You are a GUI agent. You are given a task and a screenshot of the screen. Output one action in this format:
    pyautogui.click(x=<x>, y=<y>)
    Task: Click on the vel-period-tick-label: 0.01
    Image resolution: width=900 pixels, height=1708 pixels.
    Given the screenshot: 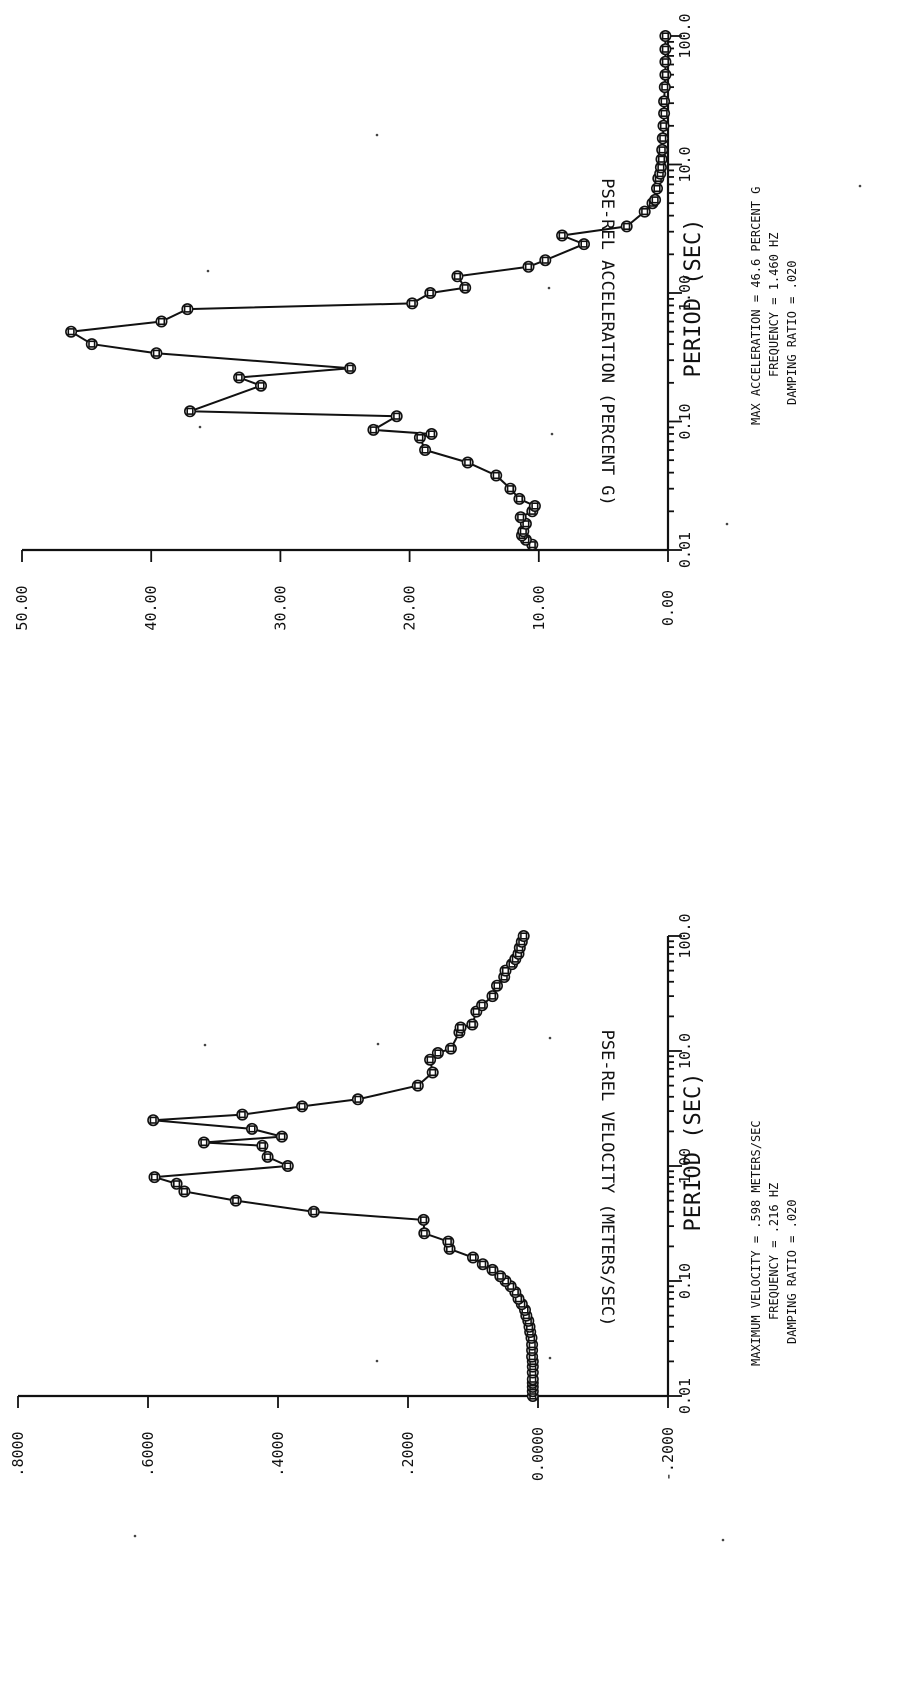 What is the action you would take?
    pyautogui.click(x=685, y=1396)
    